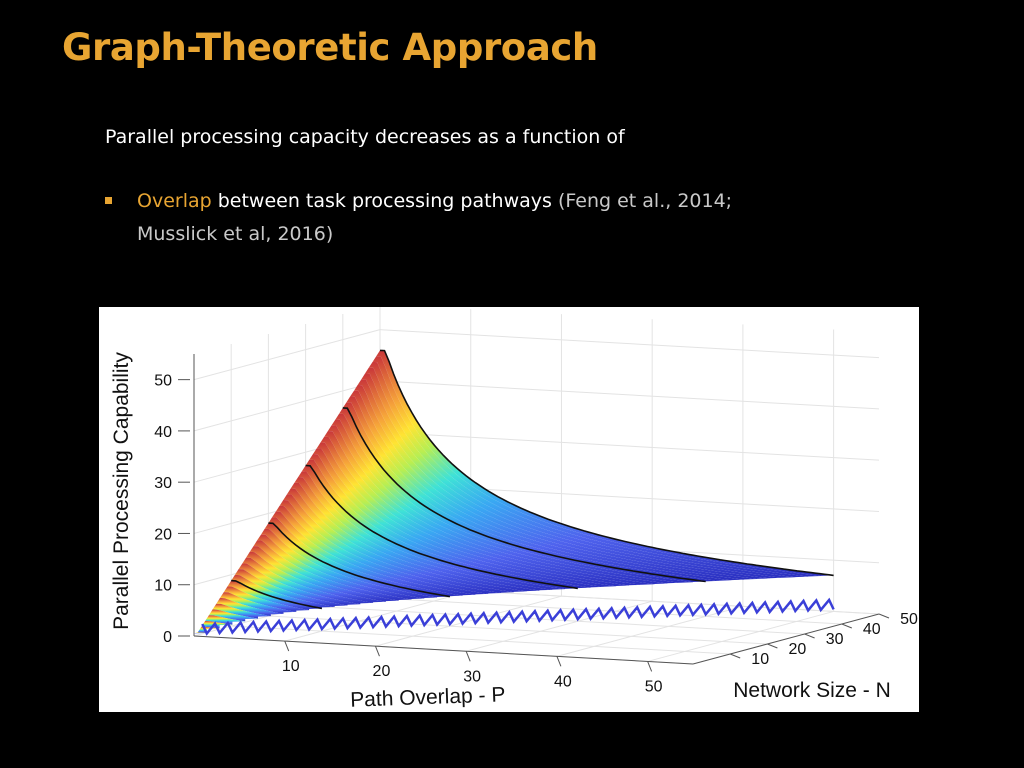  What do you see at coordinates (428, 697) in the screenshot?
I see `x-axis-label: Path Overlap - P` at bounding box center [428, 697].